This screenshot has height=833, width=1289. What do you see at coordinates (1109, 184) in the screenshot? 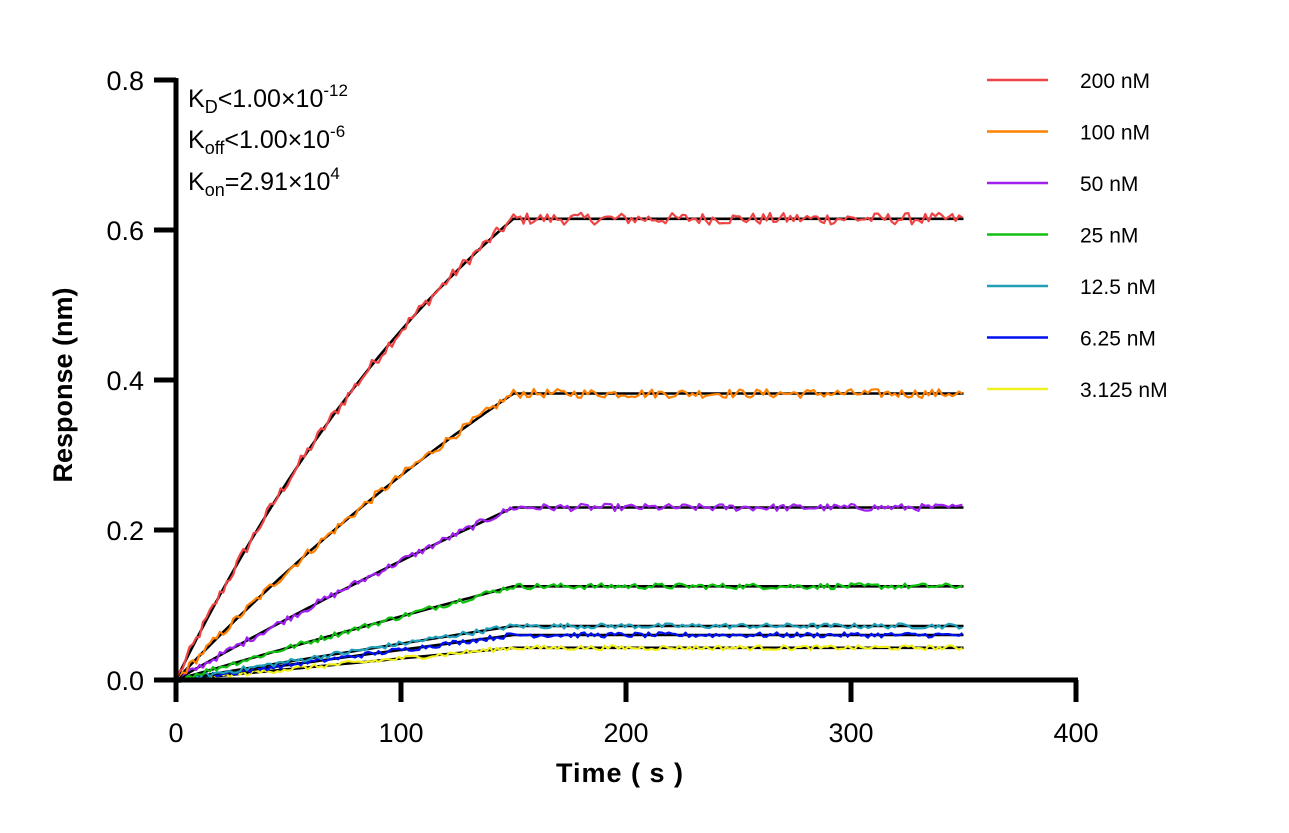
I see `legend-label: 50 nM` at bounding box center [1109, 184].